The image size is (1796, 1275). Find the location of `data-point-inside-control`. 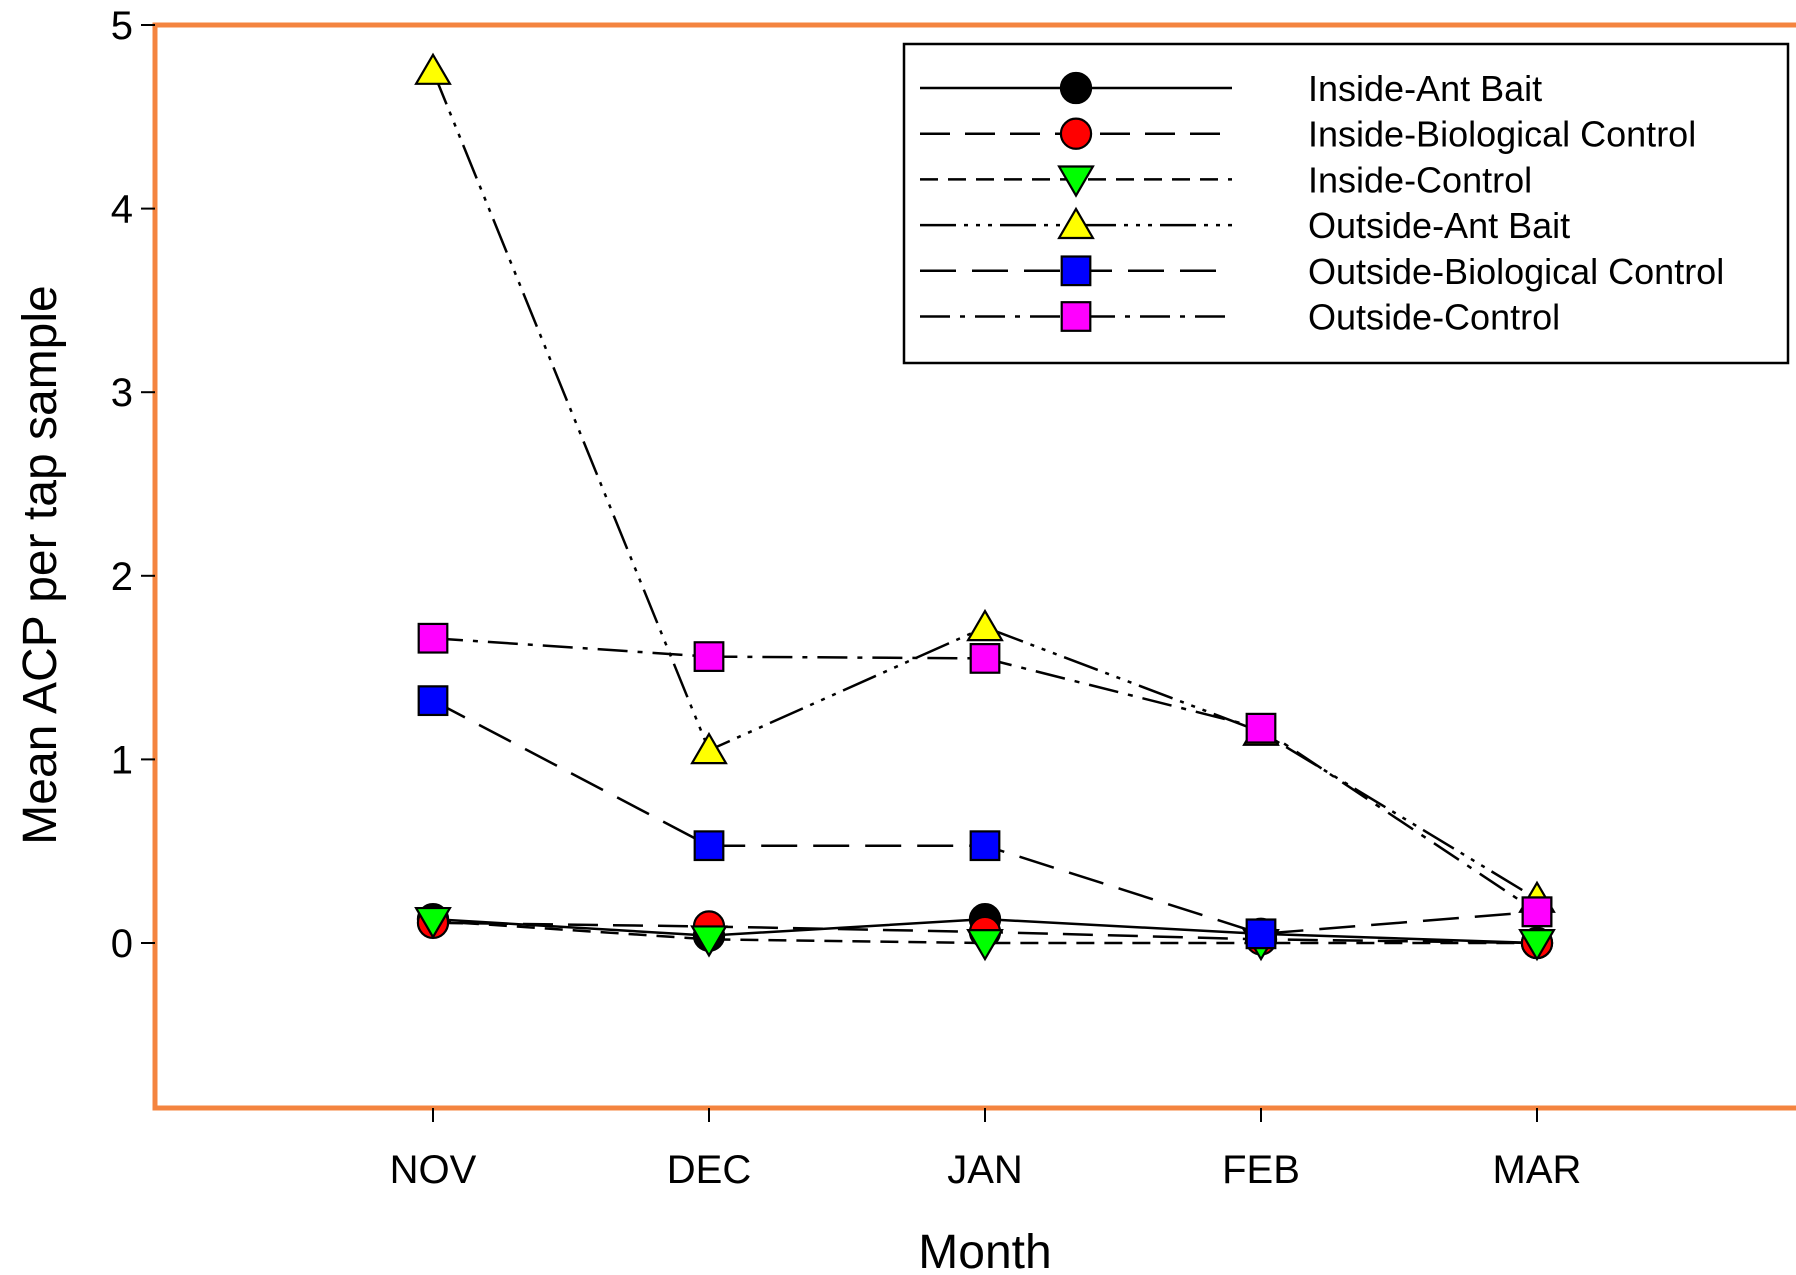

data-point-inside-control is located at coordinates (985, 944).